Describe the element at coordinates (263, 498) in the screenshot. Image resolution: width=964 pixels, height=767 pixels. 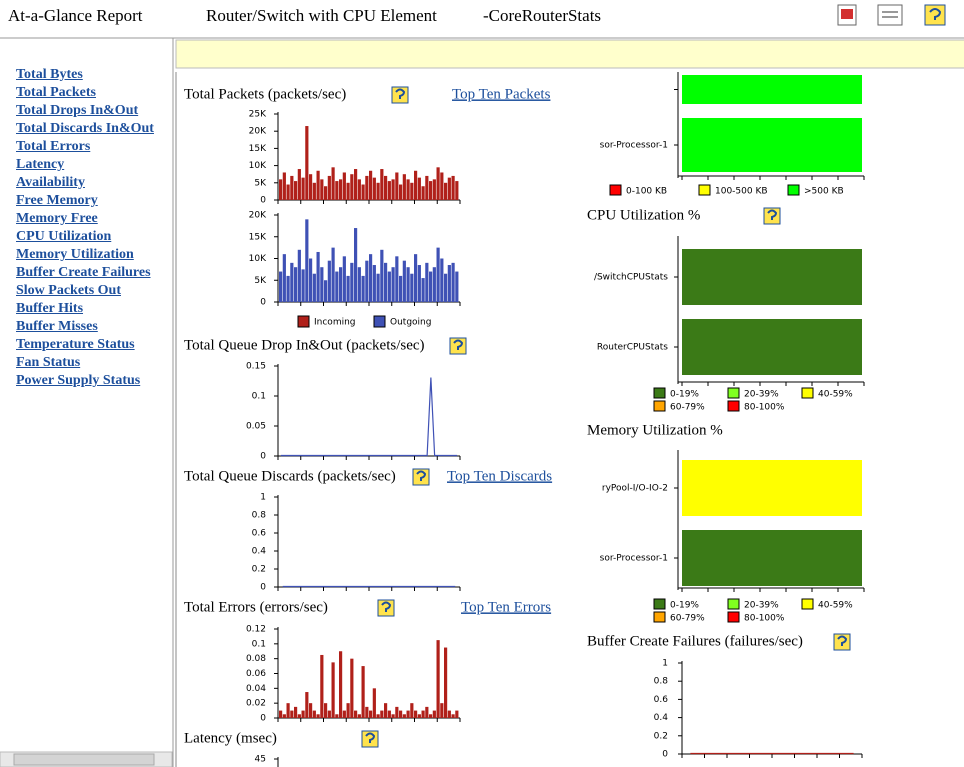
I see `y-tick-label: 1` at that location.